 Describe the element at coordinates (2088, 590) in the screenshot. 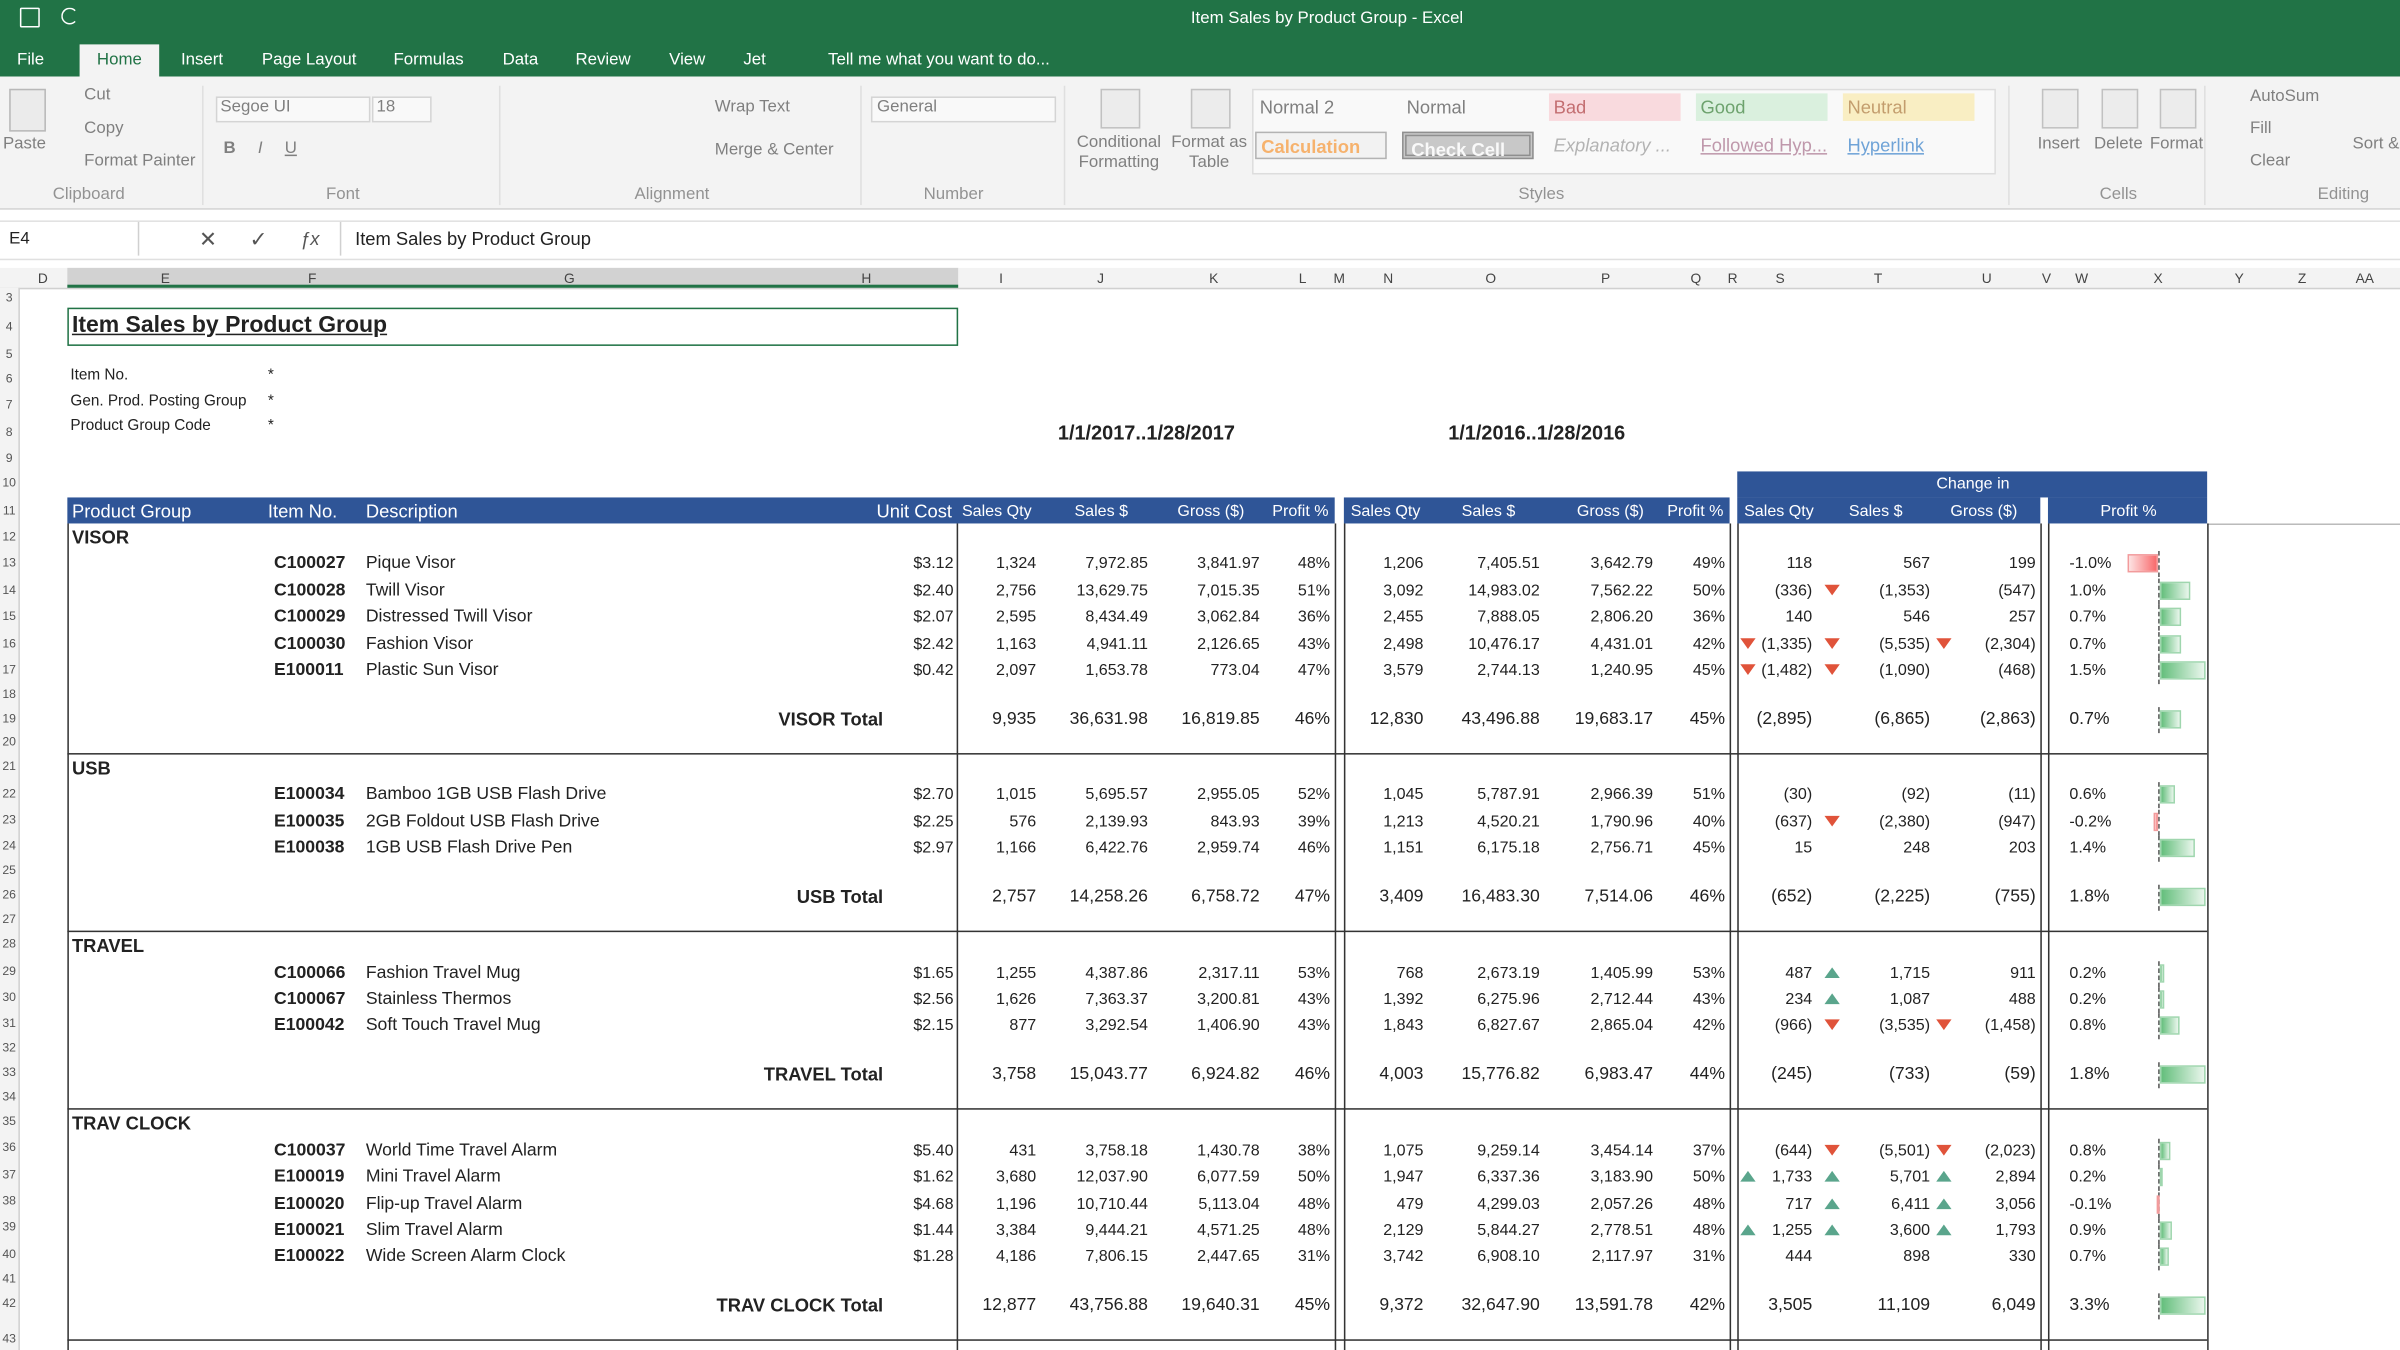

I see `item-cell: 1.0%` at that location.